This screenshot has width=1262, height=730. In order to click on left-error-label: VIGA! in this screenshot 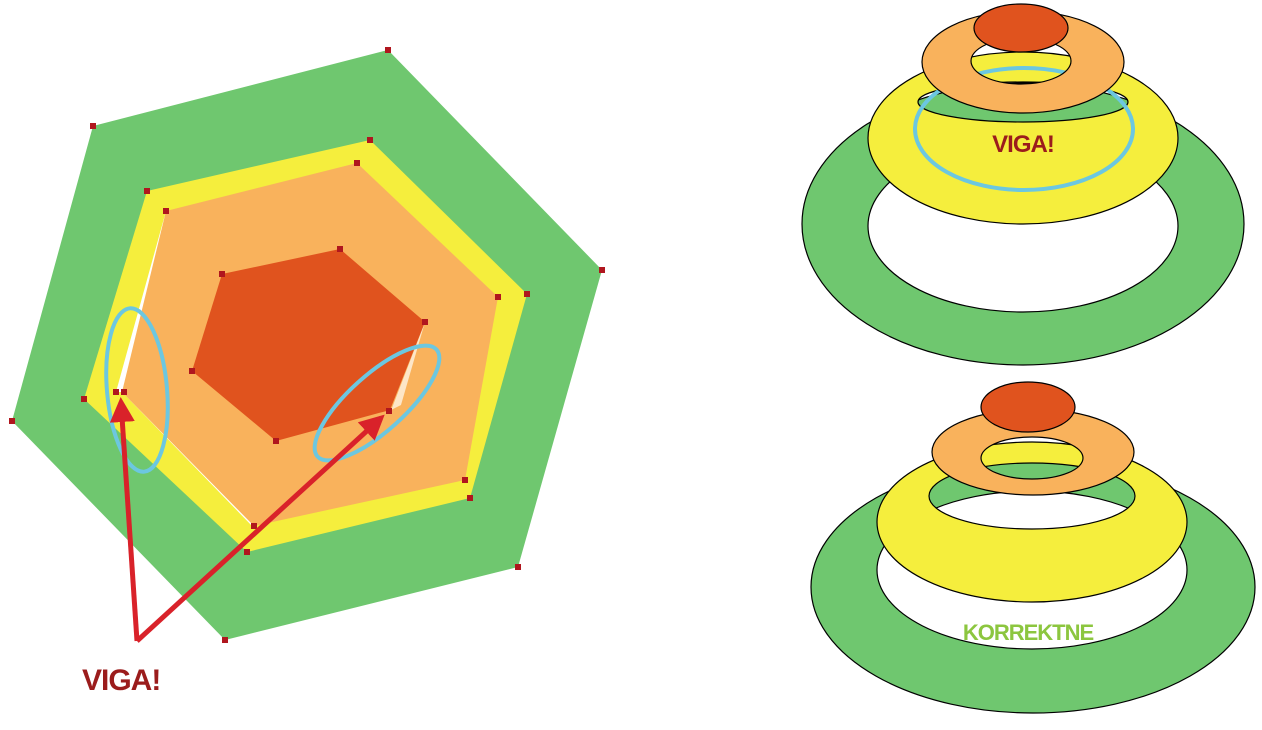, I will do `click(121, 680)`.